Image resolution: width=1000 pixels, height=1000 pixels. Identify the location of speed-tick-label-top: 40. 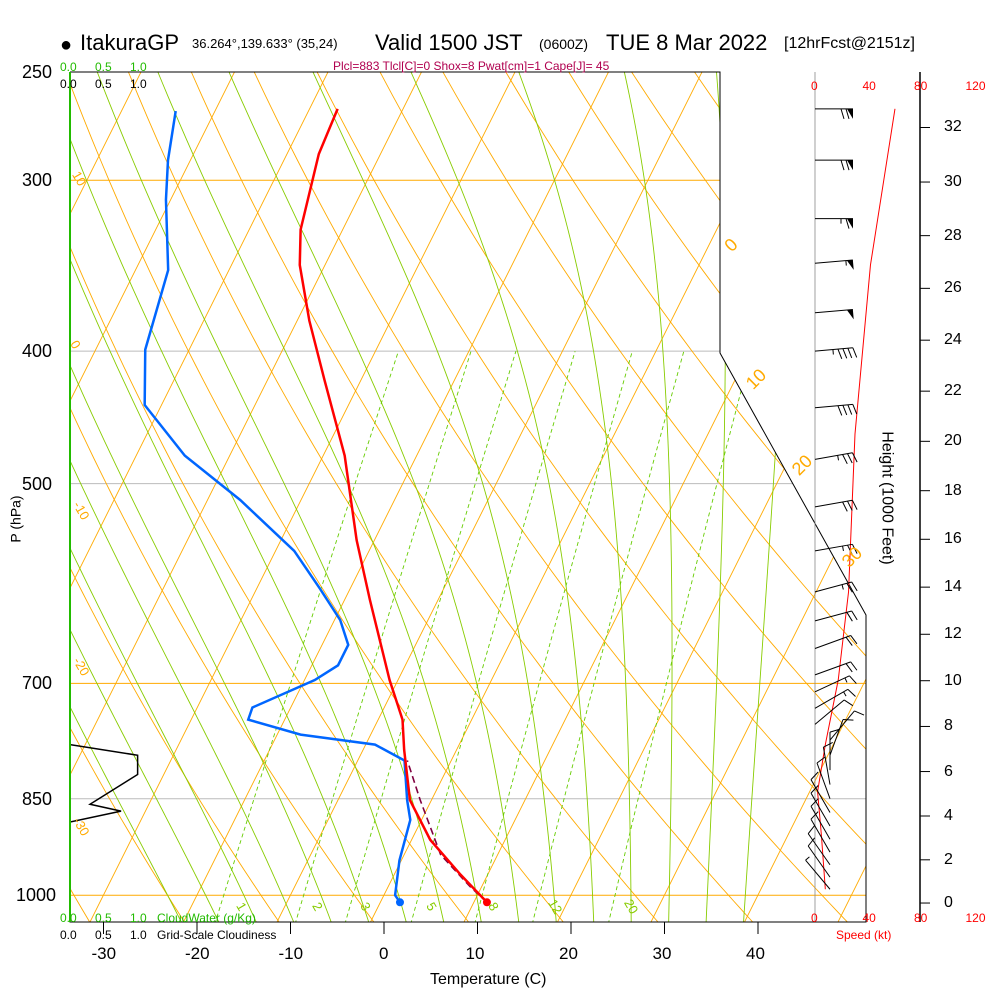
(869, 86).